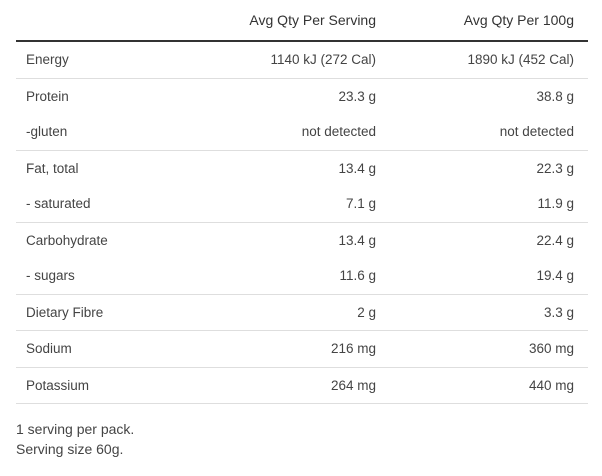 Image resolution: width=602 pixels, height=476 pixels. Describe the element at coordinates (115, 385) in the screenshot. I see `nutrient-name: Potassium` at that location.